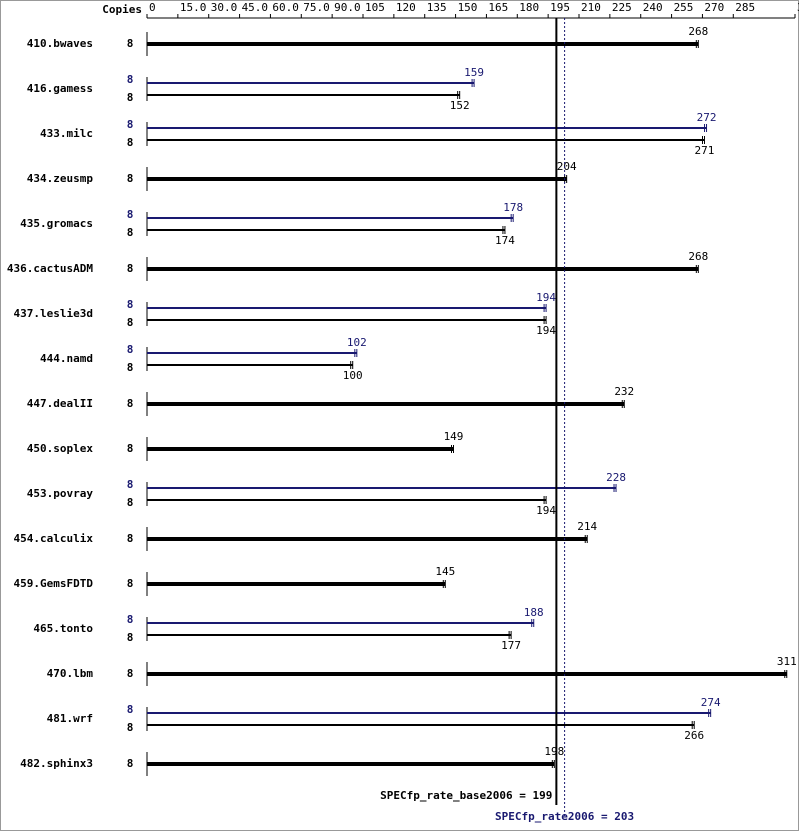  I want to click on benchmark-label: 453.povray, so click(60, 493).